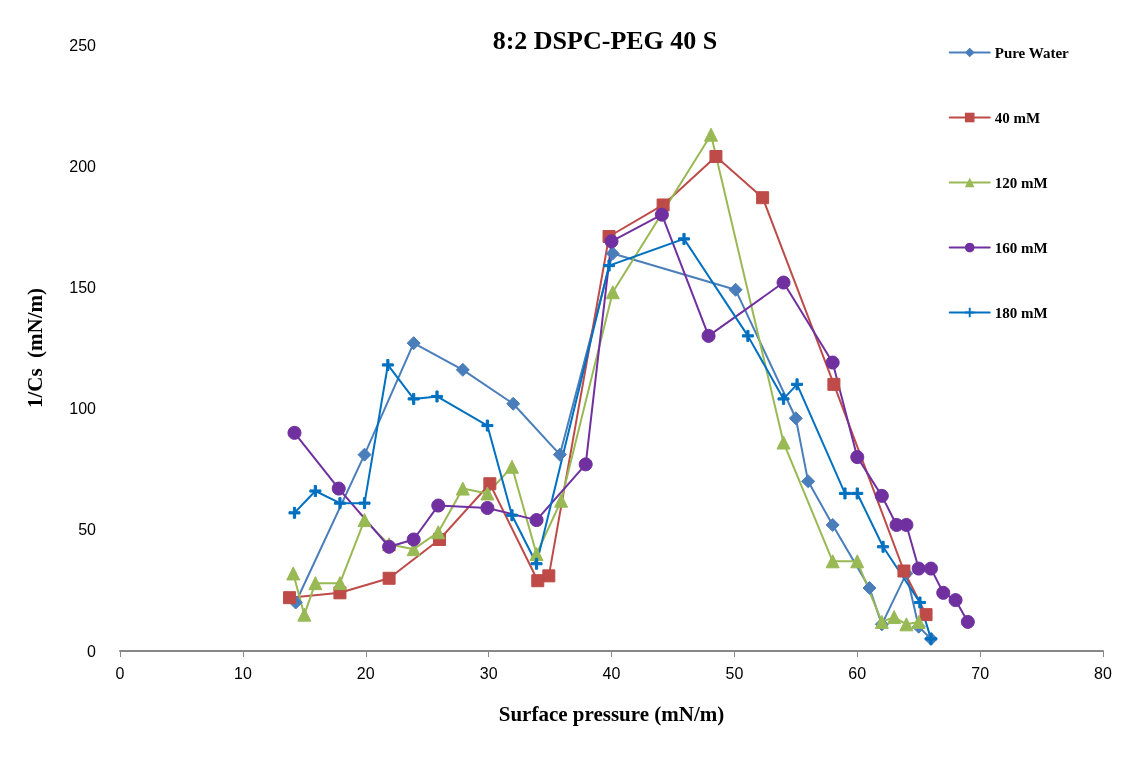 This screenshot has width=1134, height=760. What do you see at coordinates (83, 166) in the screenshot?
I see `y-tick-label: 200` at bounding box center [83, 166].